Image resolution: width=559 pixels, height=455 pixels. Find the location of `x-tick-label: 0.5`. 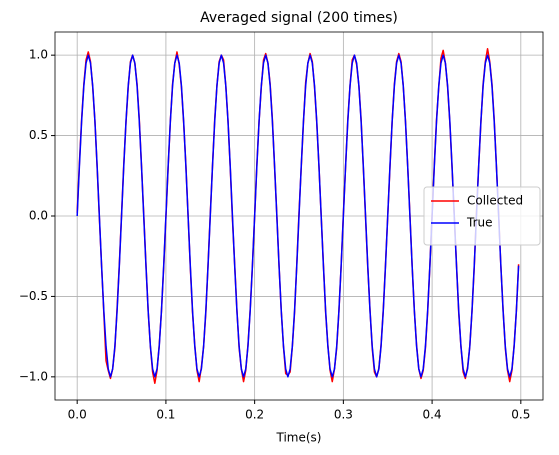

x-tick-label: 0.5 is located at coordinates (520, 415).